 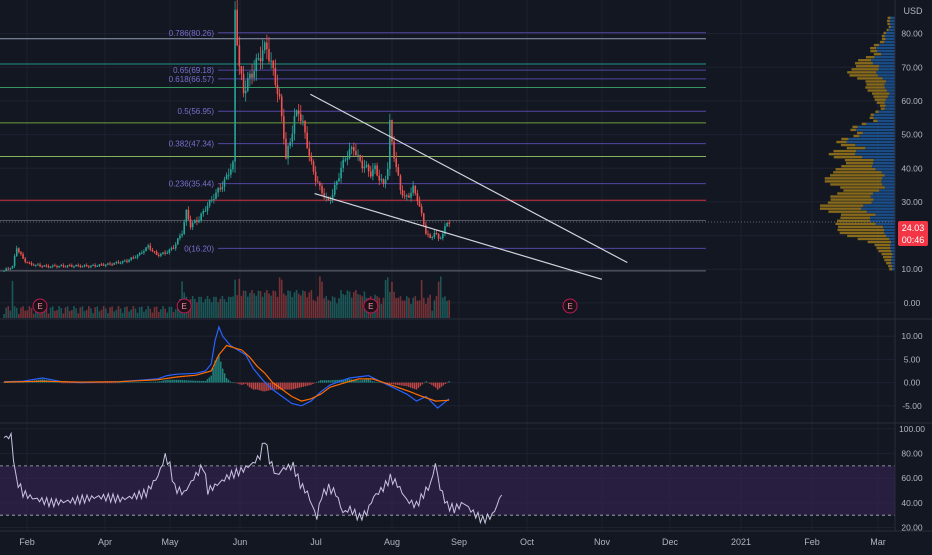 I want to click on last-price-tag: 24.03 00:46, so click(x=913, y=233).